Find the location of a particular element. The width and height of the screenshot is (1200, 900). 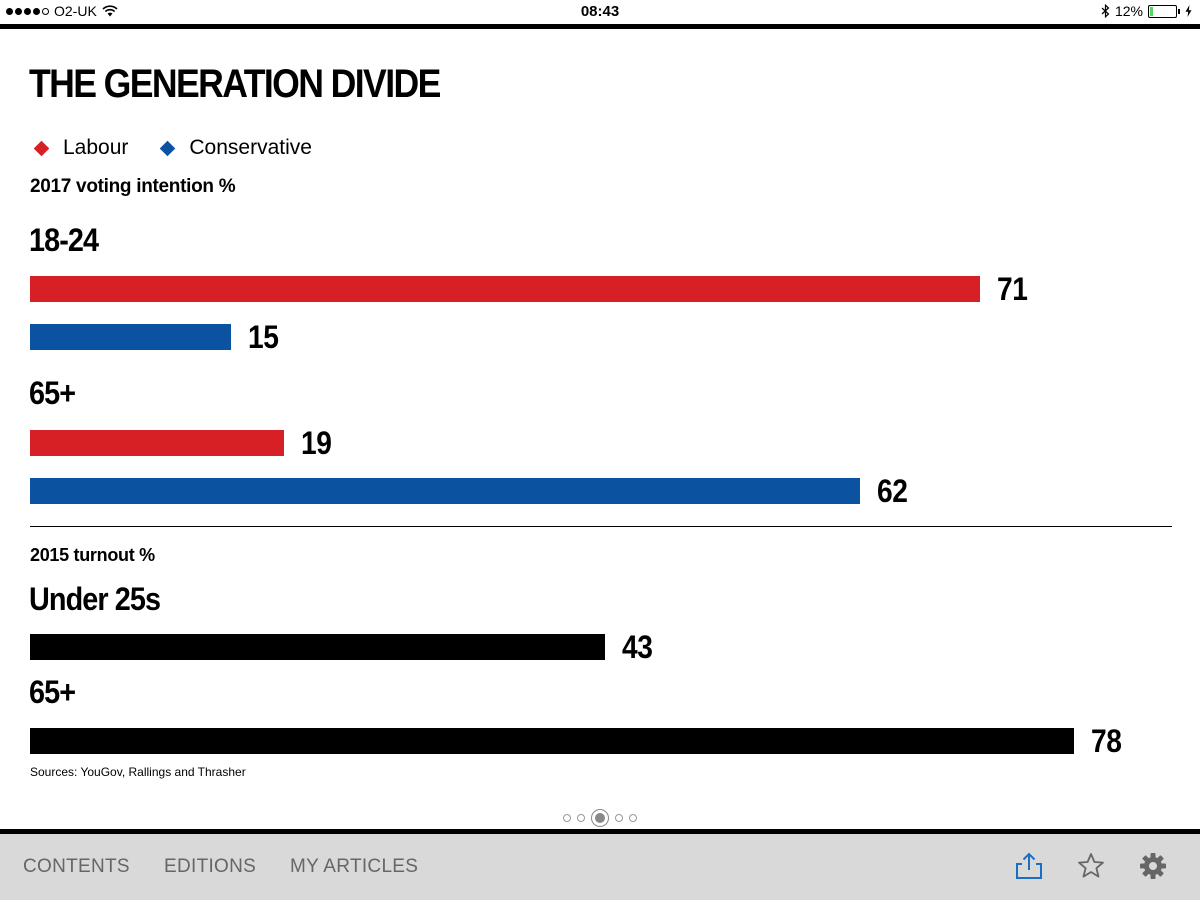

bottom-toolbar: CONTENTS EDITIONS MY ARTICLES is located at coordinates (600, 867).